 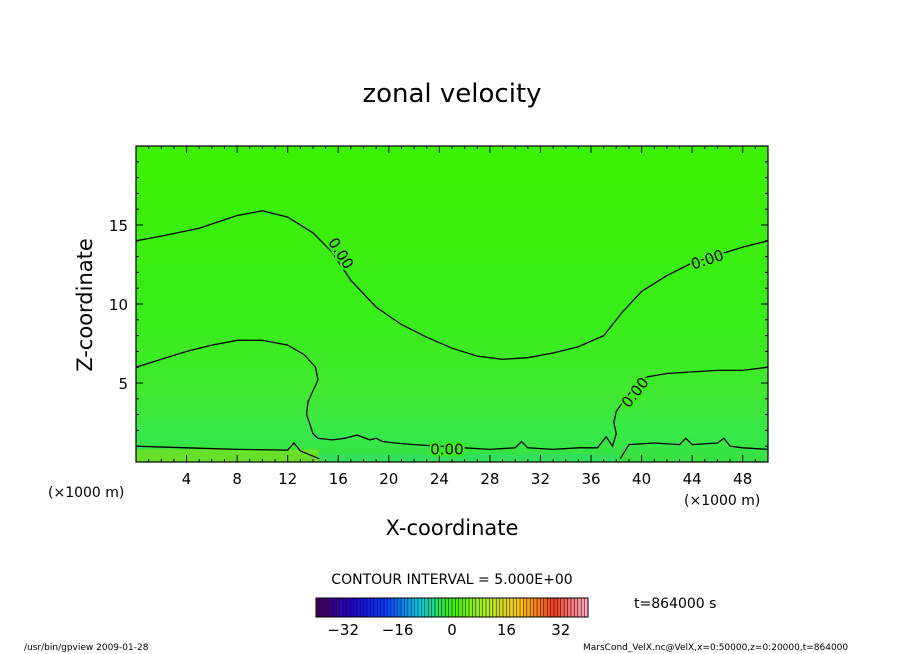 What do you see at coordinates (692, 479) in the screenshot?
I see `x-tick-label: 44` at bounding box center [692, 479].